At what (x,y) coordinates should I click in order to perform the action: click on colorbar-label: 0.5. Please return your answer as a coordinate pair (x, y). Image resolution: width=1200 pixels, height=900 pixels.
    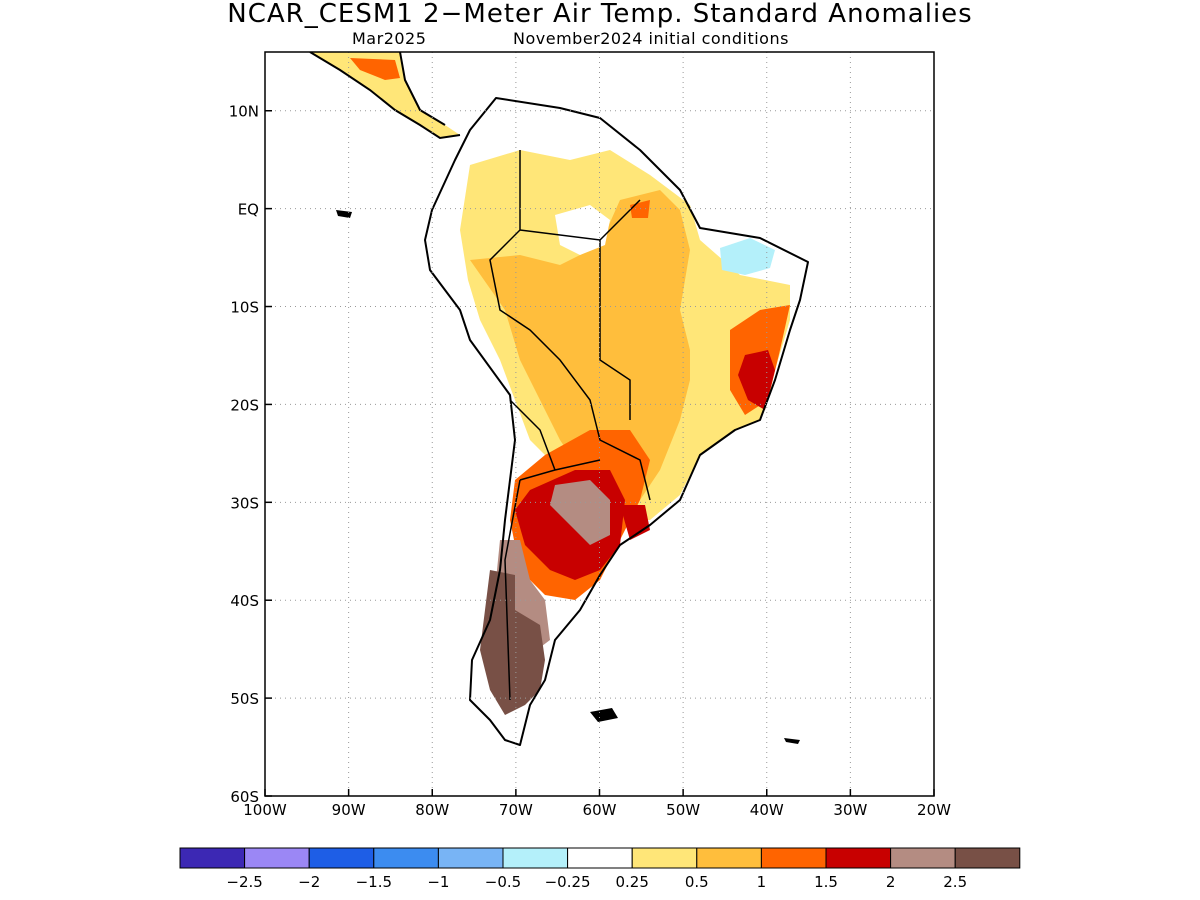
    Looking at the image, I should click on (697, 882).